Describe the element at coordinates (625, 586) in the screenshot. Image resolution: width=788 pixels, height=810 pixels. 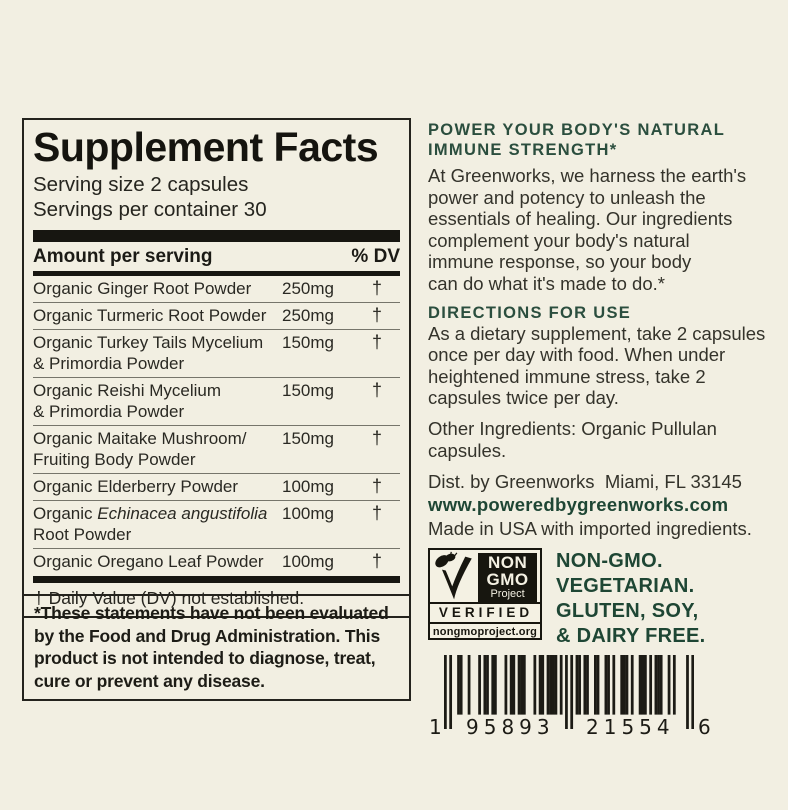
I see `badge-line: VEGETARIAN.` at that location.